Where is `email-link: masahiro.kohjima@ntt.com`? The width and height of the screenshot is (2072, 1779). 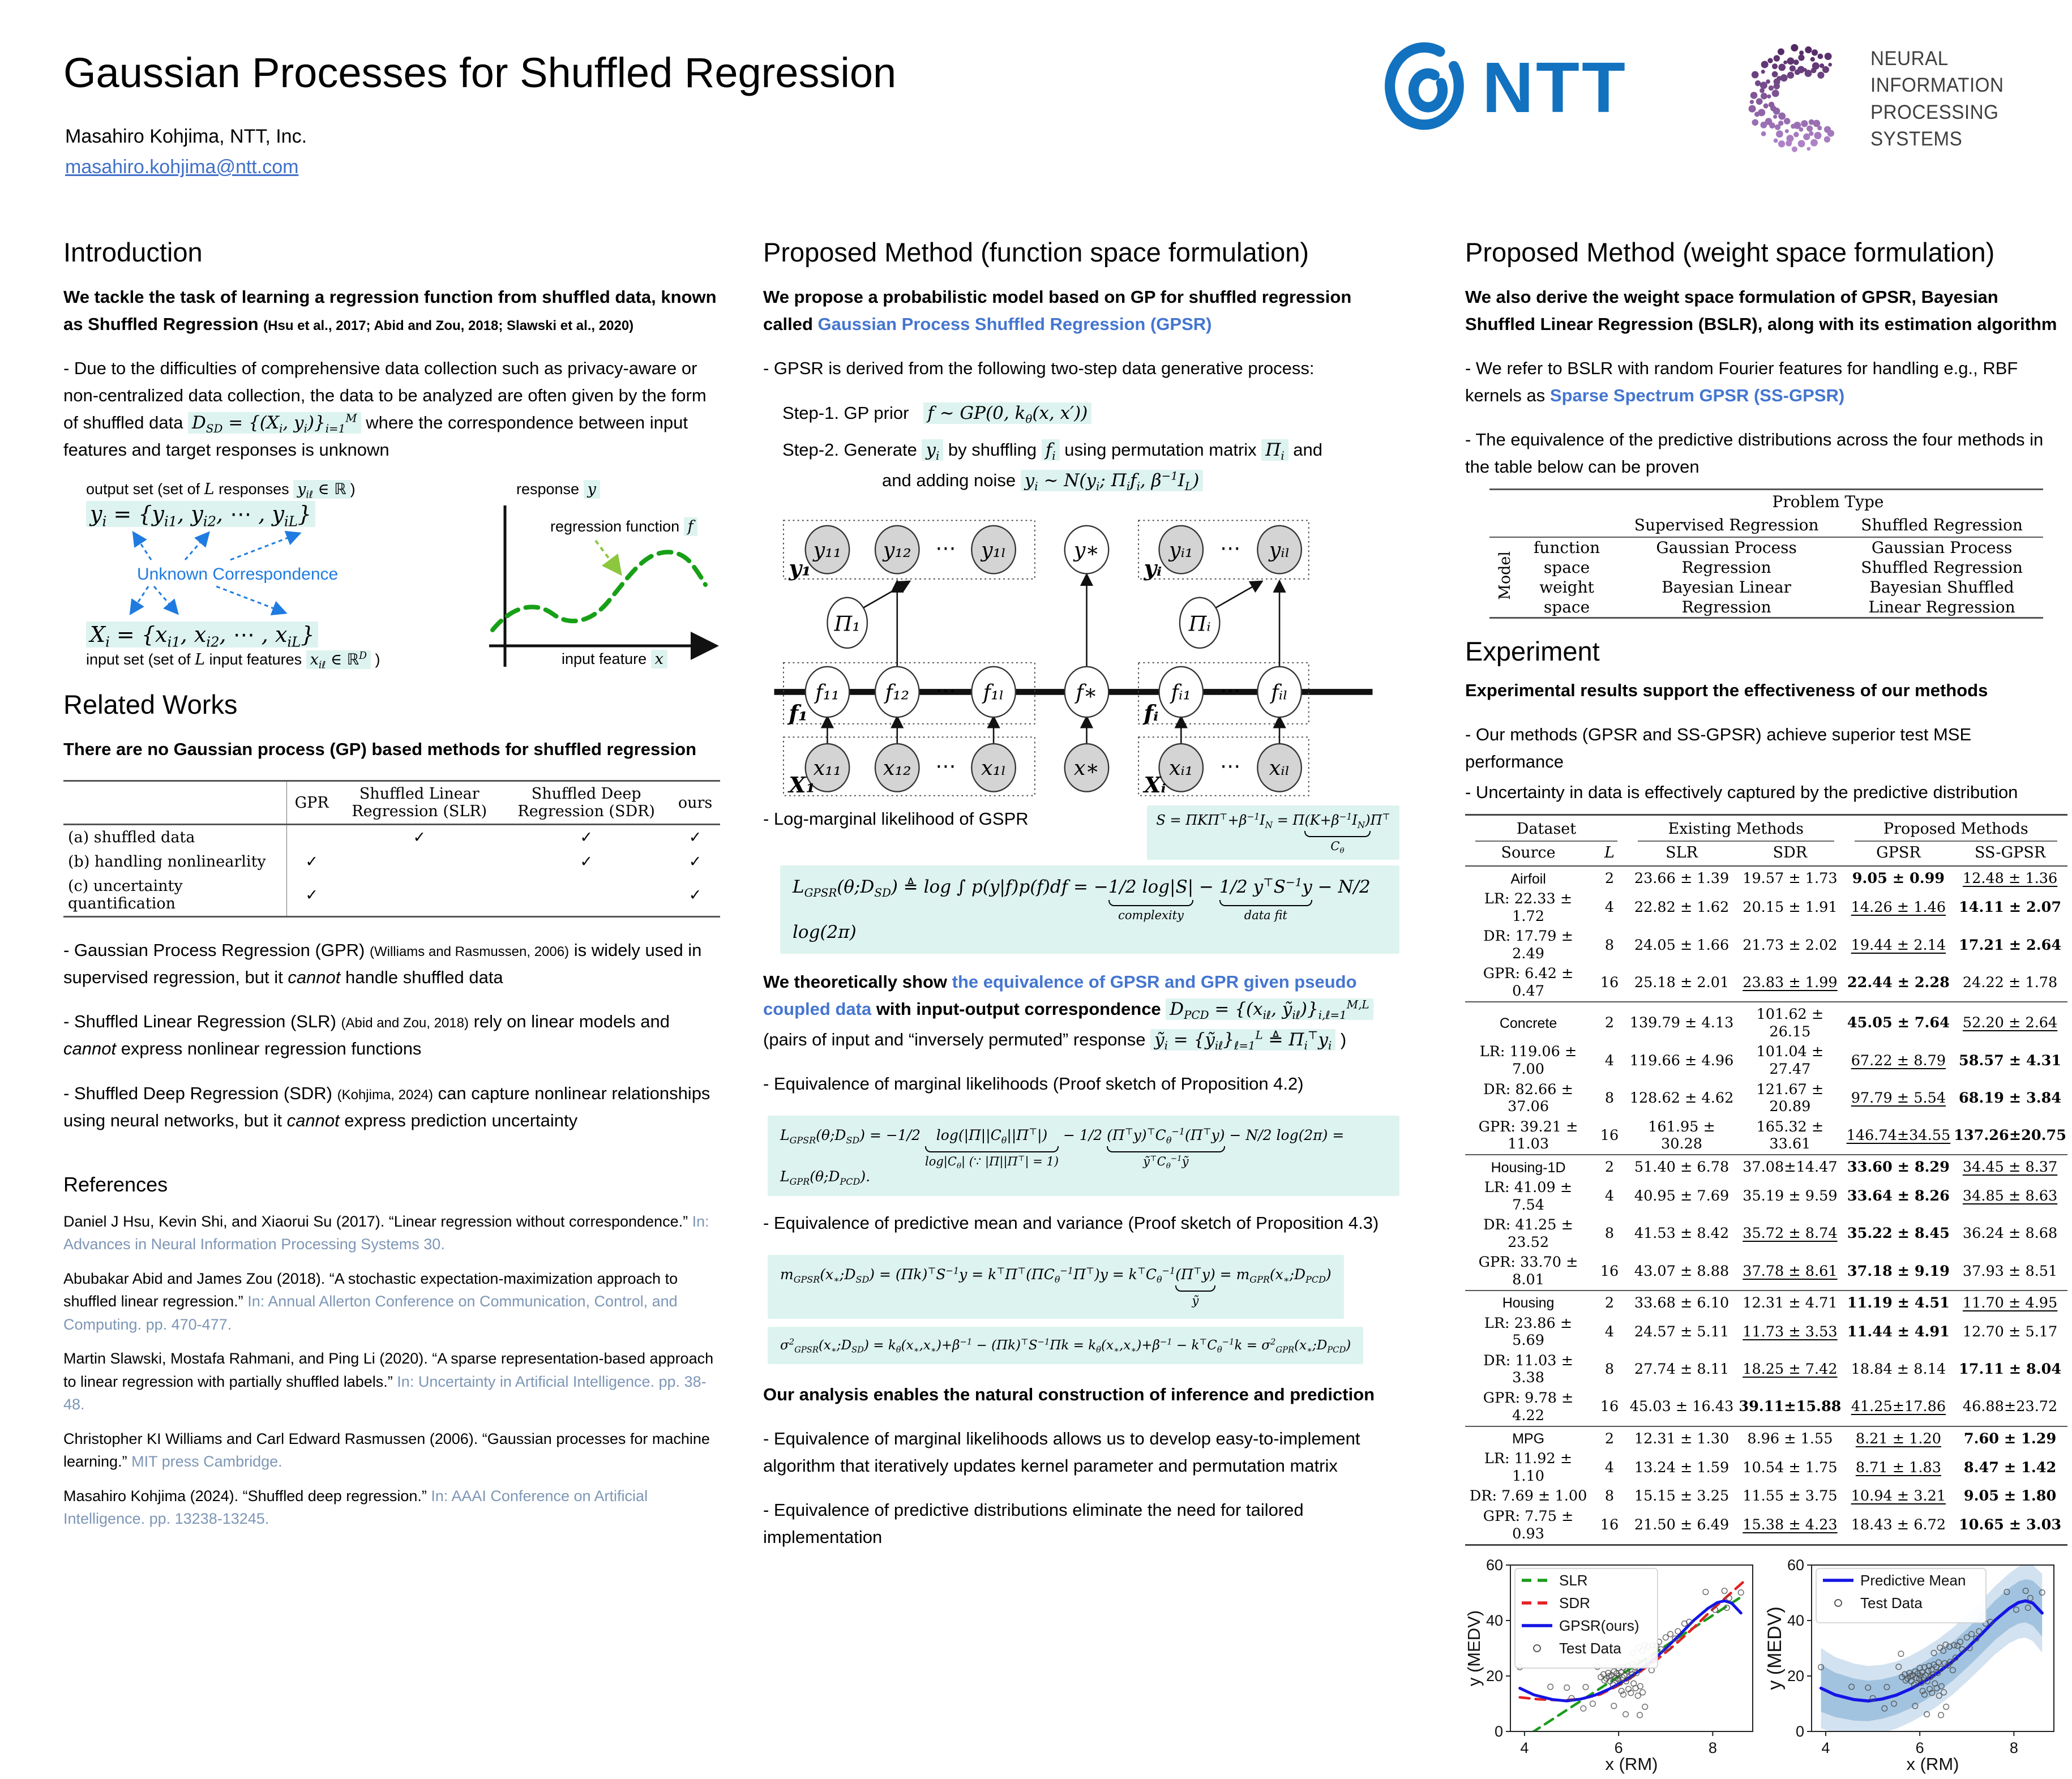
email-link: masahiro.kohjima@ntt.com is located at coordinates (182, 167).